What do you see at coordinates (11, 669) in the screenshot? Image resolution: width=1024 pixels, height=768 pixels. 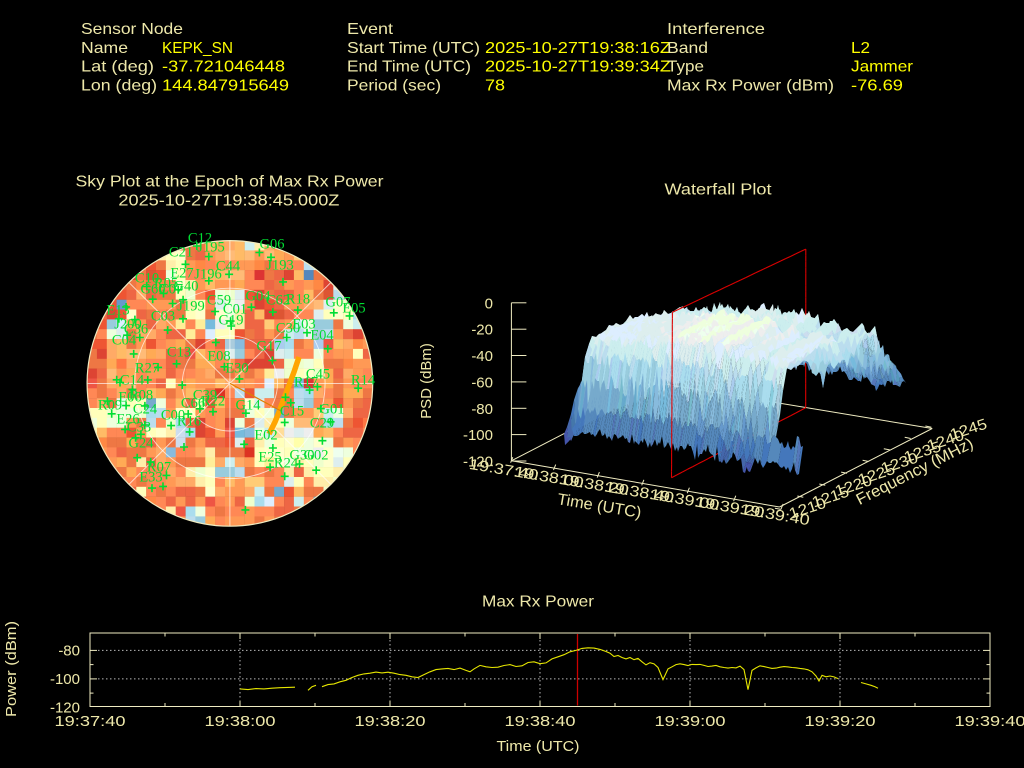 I see `svg-text: Power (dBm)` at bounding box center [11, 669].